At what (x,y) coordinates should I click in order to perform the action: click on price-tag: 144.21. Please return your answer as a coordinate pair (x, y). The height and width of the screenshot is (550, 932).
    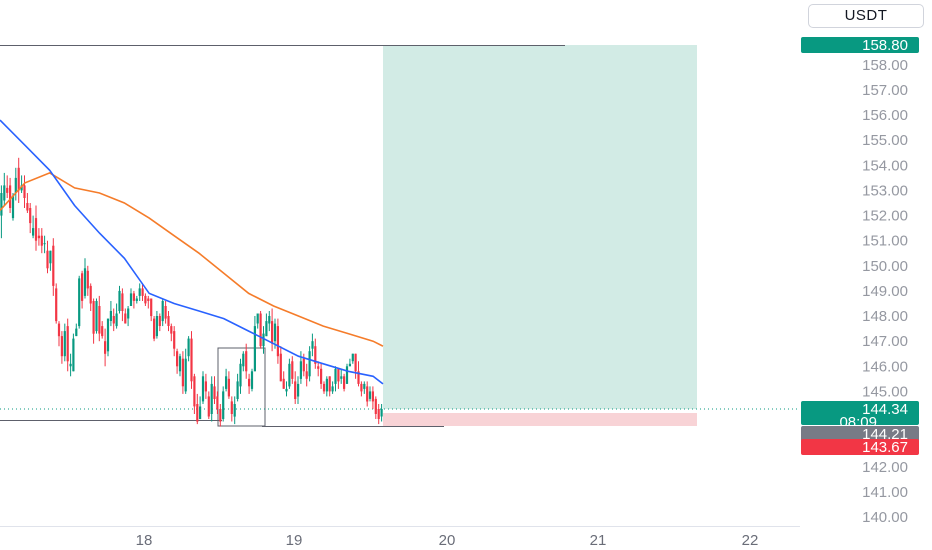
    Looking at the image, I should click on (860, 434).